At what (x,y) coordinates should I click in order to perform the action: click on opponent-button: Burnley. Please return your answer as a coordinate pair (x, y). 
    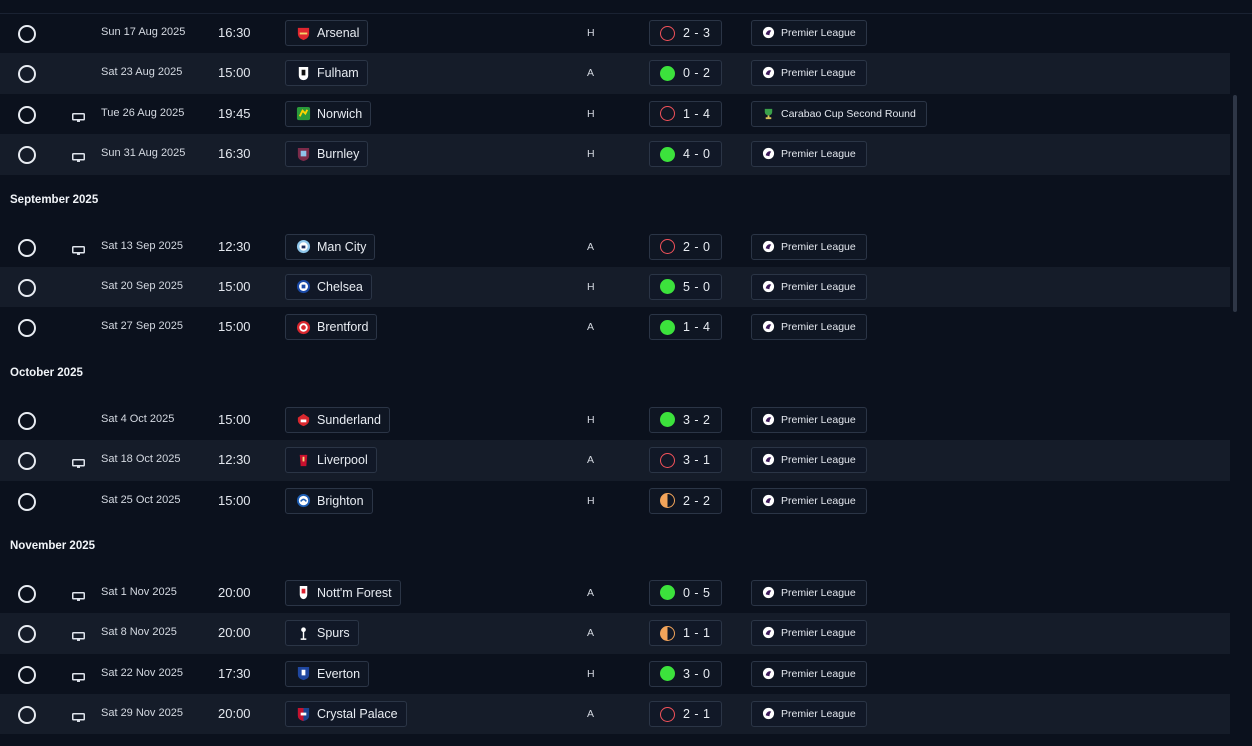
    Looking at the image, I should click on (327, 154).